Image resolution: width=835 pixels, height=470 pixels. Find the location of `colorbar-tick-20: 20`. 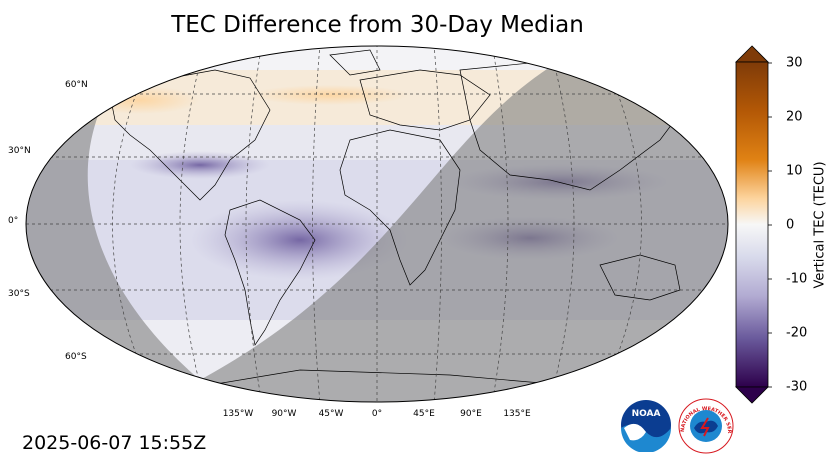

colorbar-tick-20: 20 is located at coordinates (794, 117).